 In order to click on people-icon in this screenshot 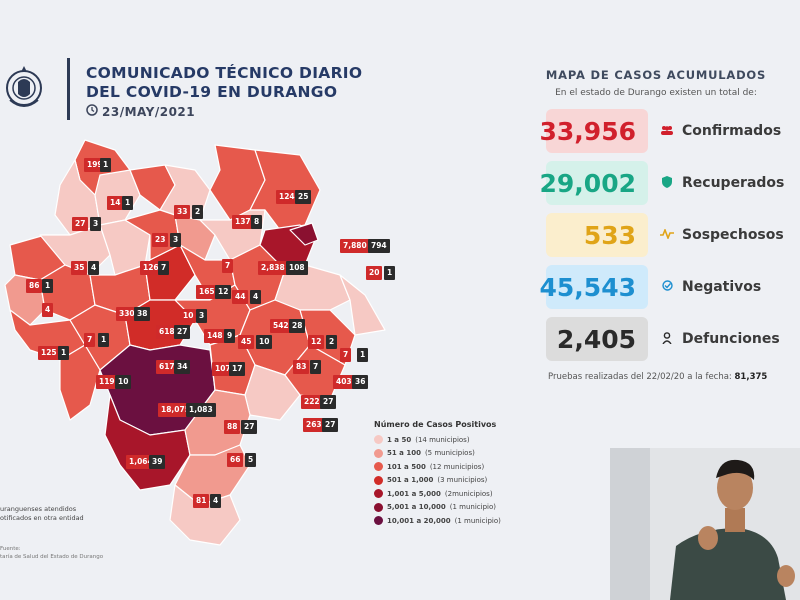, I will do `click(667, 131)`.